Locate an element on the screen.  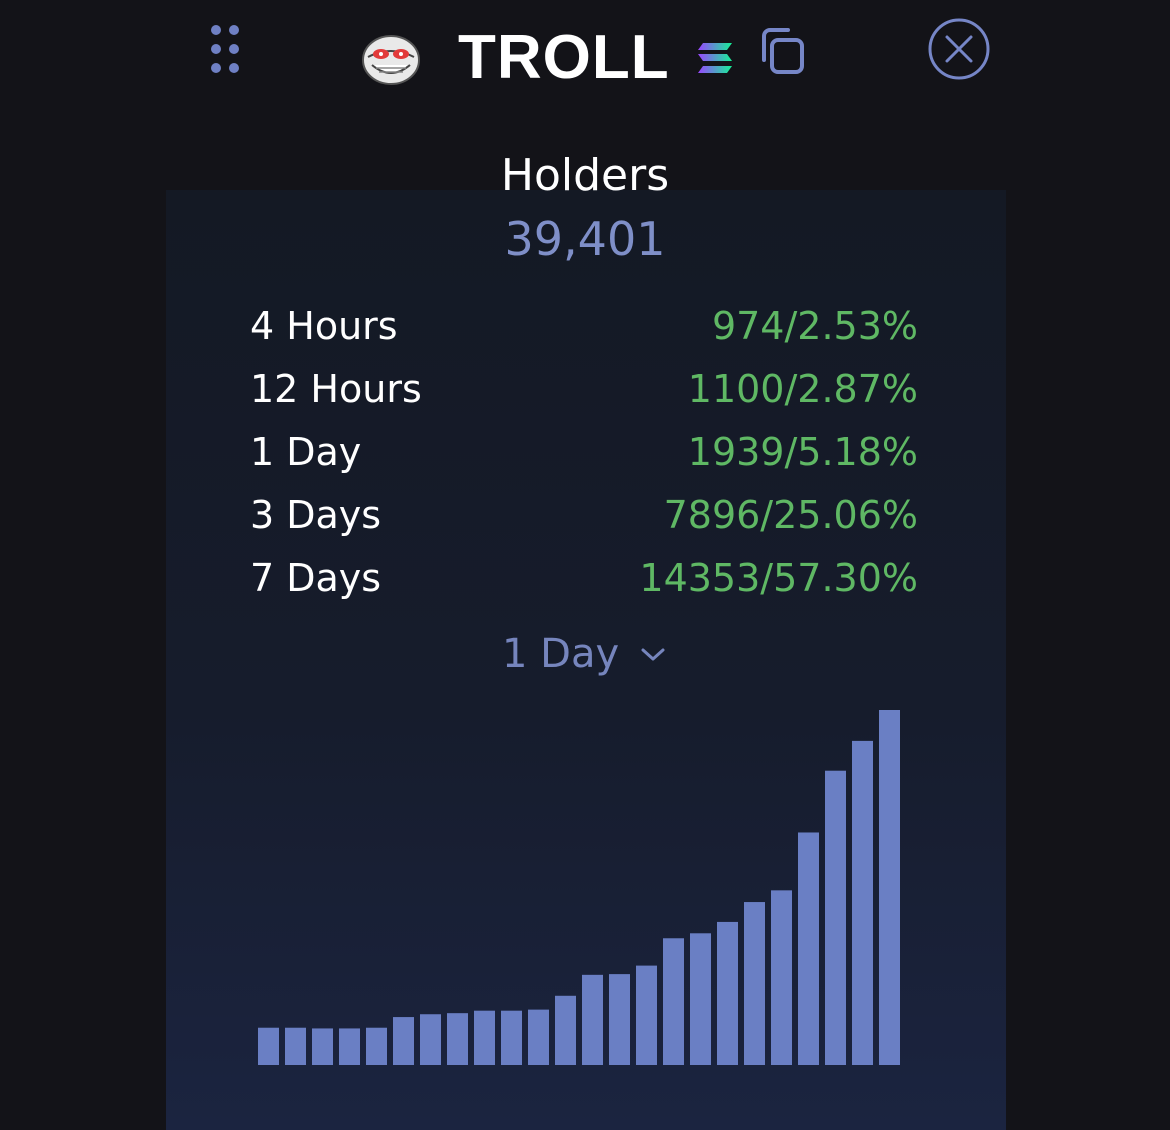
stat-period: 7 Days is located at coordinates (316, 577).